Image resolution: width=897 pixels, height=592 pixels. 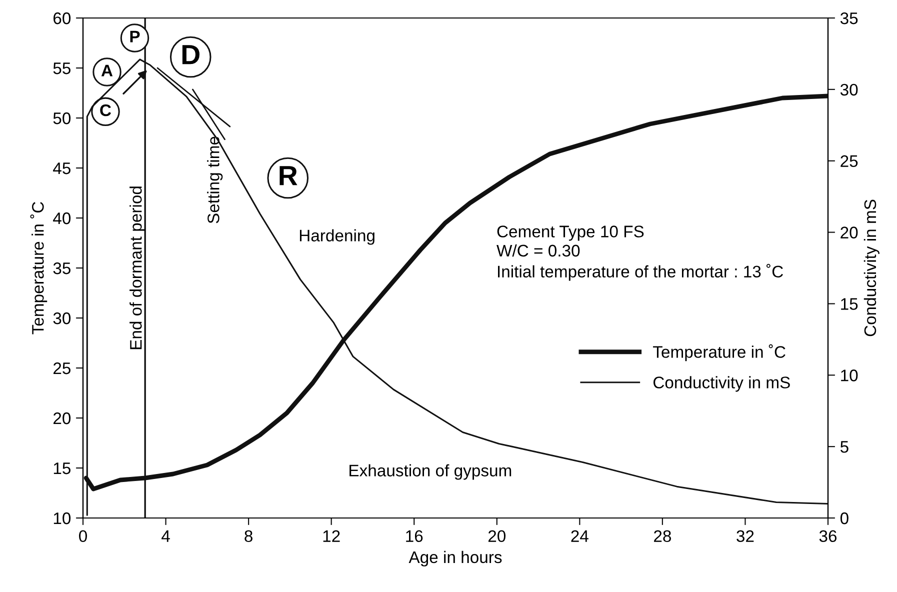 I want to click on annotation: P, so click(x=135, y=36).